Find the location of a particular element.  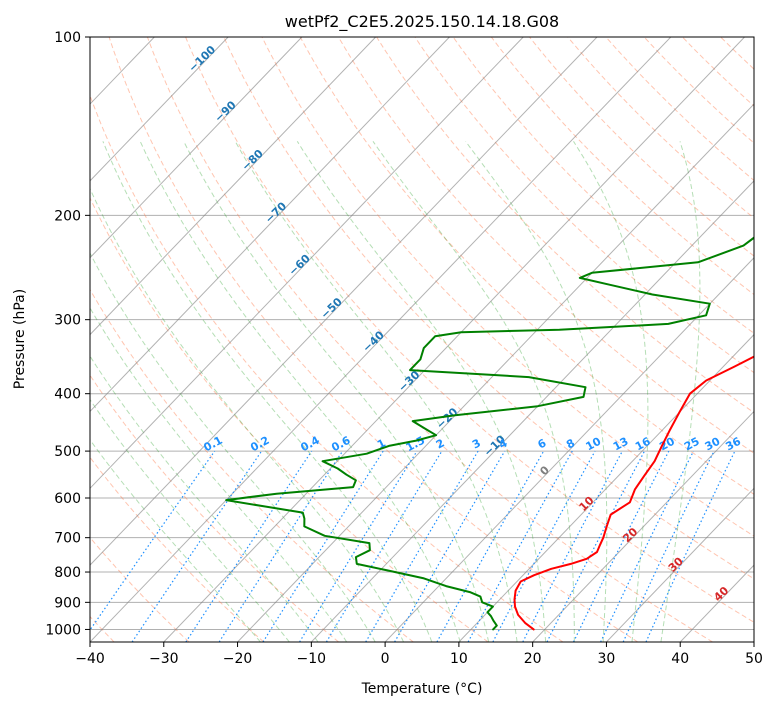

y-tick-label: 200 is located at coordinates (67, 216).